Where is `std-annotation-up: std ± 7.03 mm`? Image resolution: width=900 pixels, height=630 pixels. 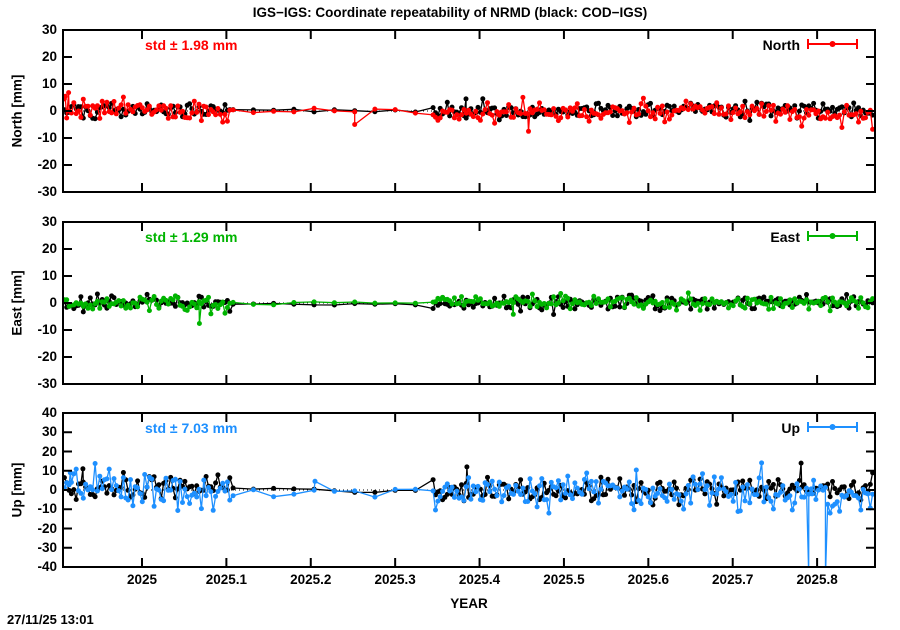
std-annotation-up: std ± 7.03 mm is located at coordinates (191, 428).